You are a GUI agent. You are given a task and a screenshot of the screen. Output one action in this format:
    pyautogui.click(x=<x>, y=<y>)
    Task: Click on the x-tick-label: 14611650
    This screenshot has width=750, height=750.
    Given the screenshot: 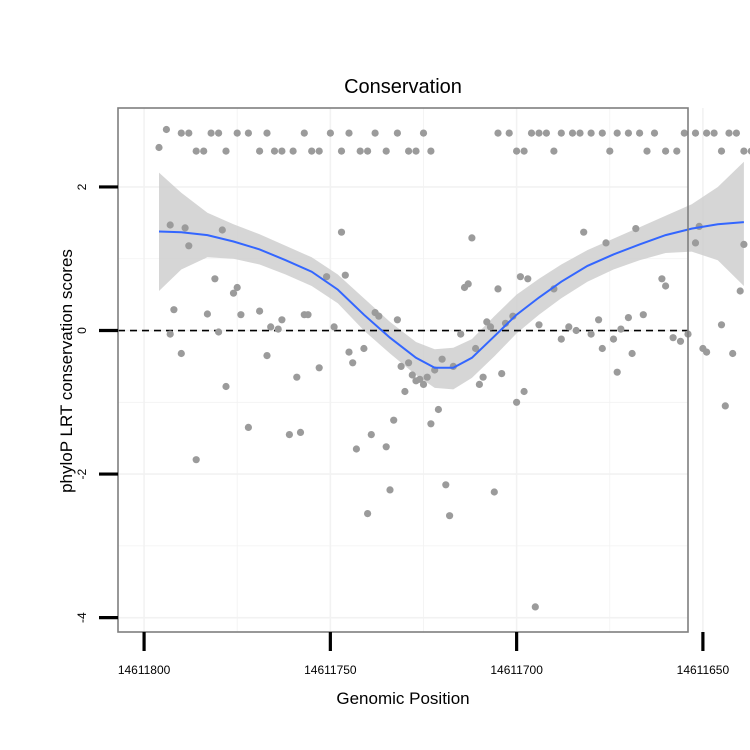 What is the action you would take?
    pyautogui.click(x=703, y=670)
    